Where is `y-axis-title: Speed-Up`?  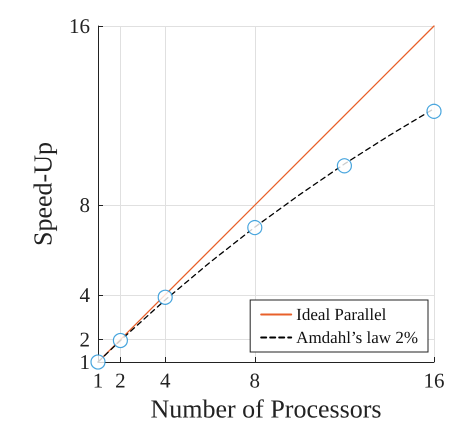 y-axis-title: Speed-Up is located at coordinates (43, 194).